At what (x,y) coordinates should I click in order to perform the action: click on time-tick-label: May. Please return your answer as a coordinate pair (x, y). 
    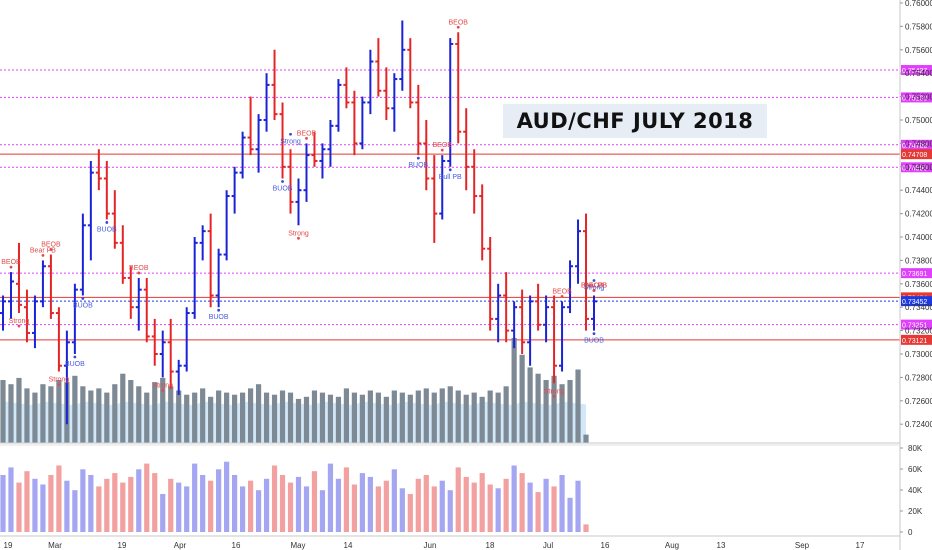
    Looking at the image, I should click on (297, 545).